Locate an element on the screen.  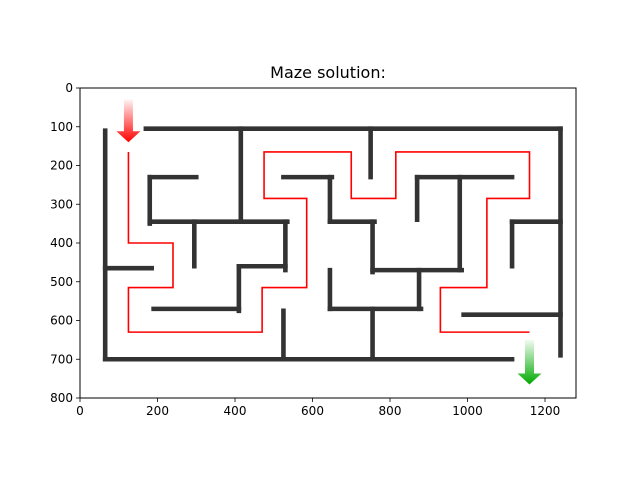
x-tick-label: 0 is located at coordinates (80, 411).